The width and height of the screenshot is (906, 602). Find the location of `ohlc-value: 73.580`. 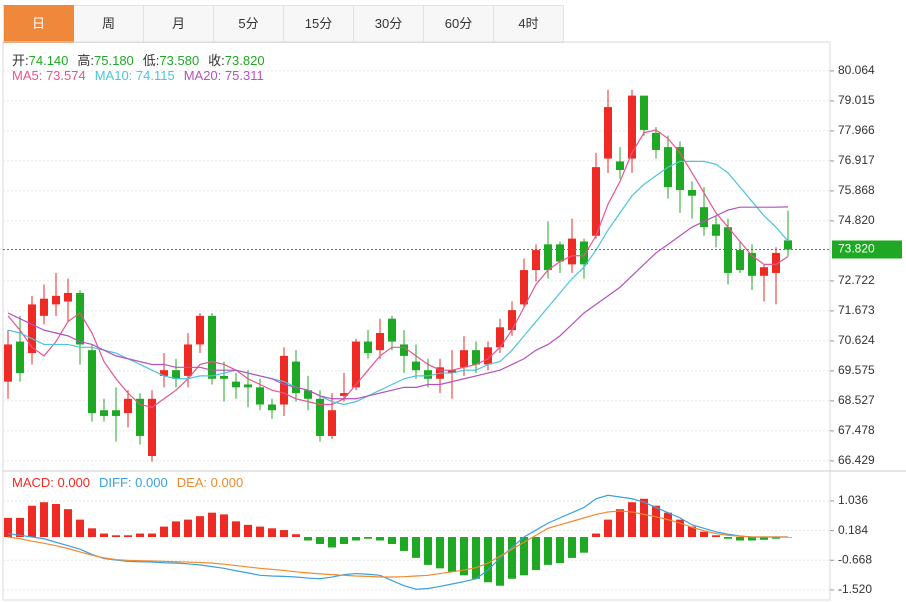

ohlc-value: 73.580 is located at coordinates (179, 60).